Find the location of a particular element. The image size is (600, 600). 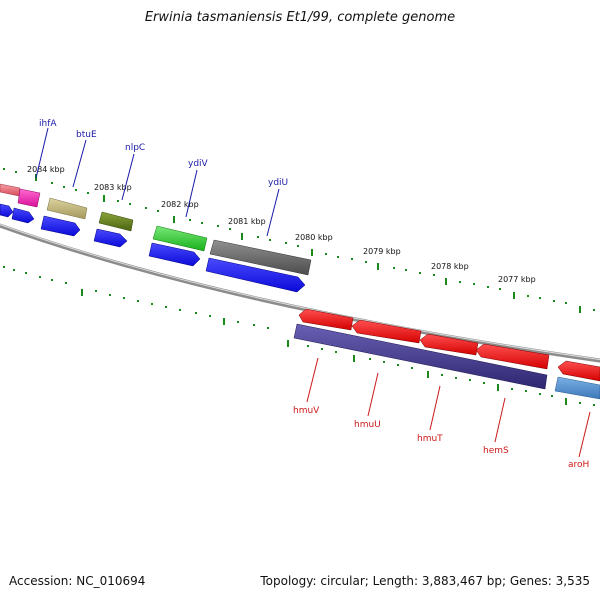

gene-label-btuE: btuE is located at coordinates (86, 135).